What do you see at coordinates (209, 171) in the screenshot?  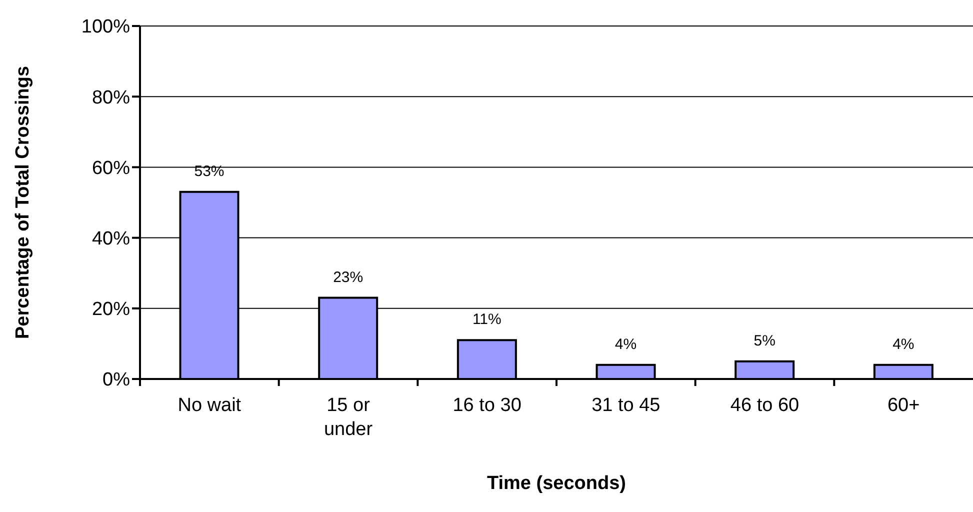 I see `data-label: 53%` at bounding box center [209, 171].